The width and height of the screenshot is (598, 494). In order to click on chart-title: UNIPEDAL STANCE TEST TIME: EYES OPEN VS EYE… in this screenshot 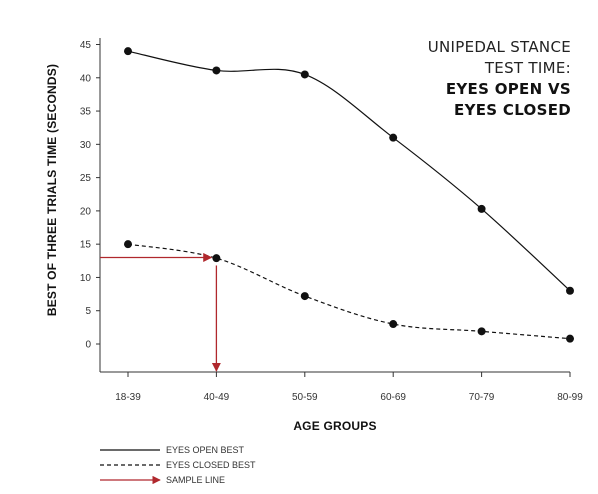, I will do `click(499, 78)`.